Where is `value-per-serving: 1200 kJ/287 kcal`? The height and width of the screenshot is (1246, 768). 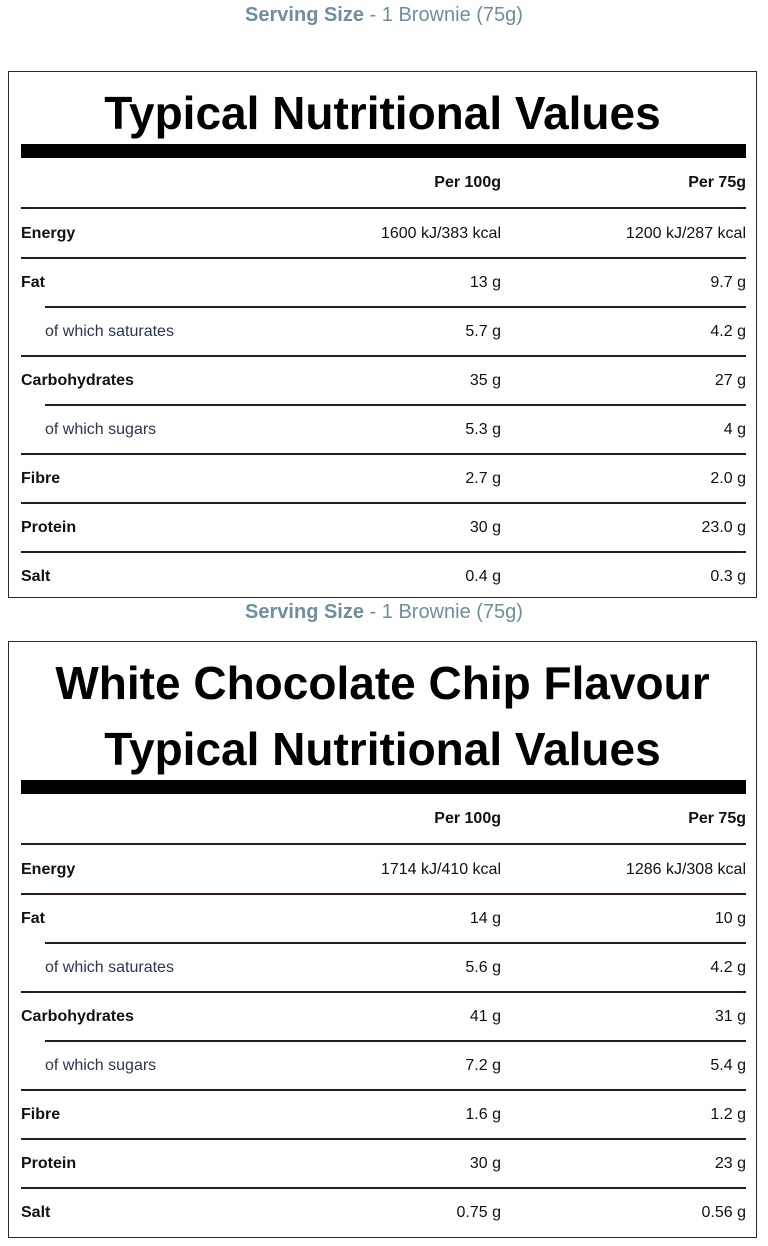
value-per-serving: 1200 kJ/287 kcal is located at coordinates (685, 233).